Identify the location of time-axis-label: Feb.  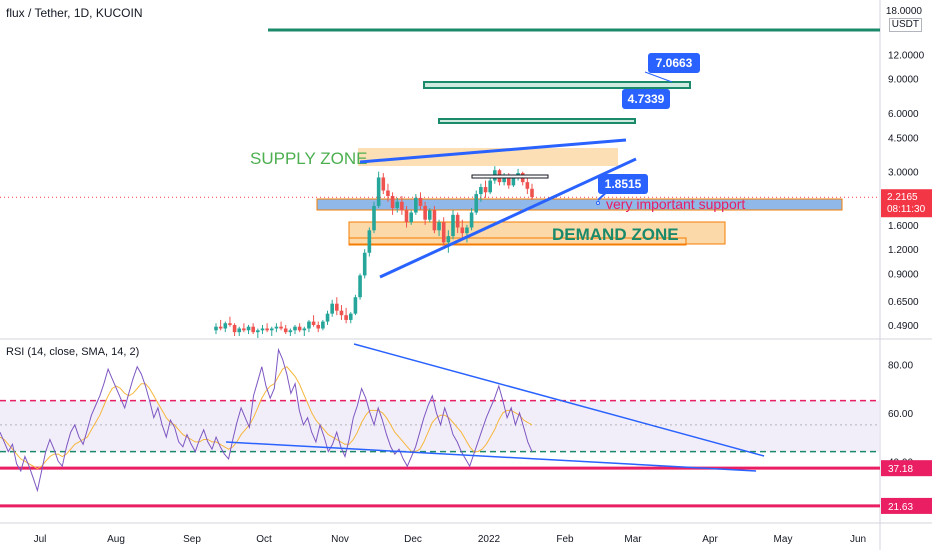
(565, 539).